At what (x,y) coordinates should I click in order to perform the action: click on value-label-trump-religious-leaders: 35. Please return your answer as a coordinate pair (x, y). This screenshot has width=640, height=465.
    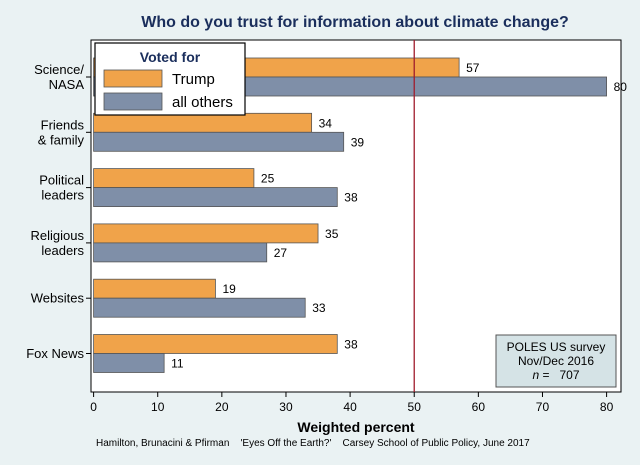
    Looking at the image, I should click on (332, 234).